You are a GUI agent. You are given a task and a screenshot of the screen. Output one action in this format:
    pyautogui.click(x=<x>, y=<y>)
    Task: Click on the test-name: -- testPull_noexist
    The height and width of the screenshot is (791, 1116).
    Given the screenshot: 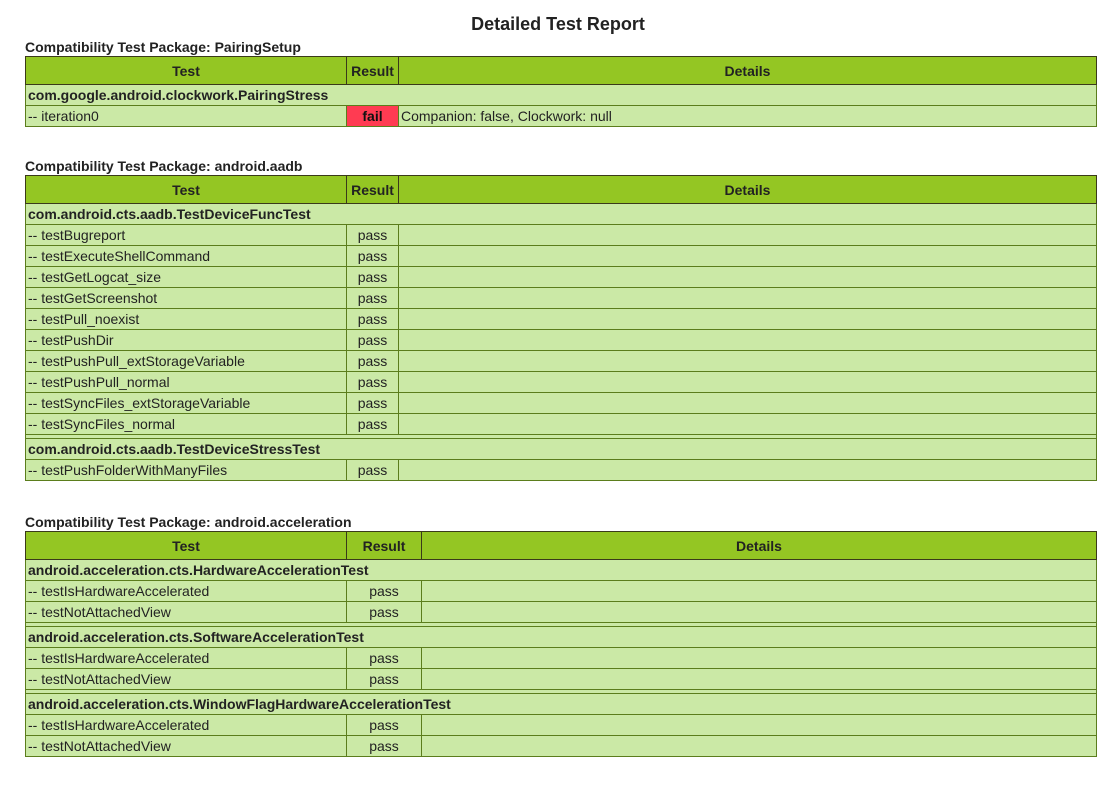 What is the action you would take?
    pyautogui.click(x=186, y=319)
    